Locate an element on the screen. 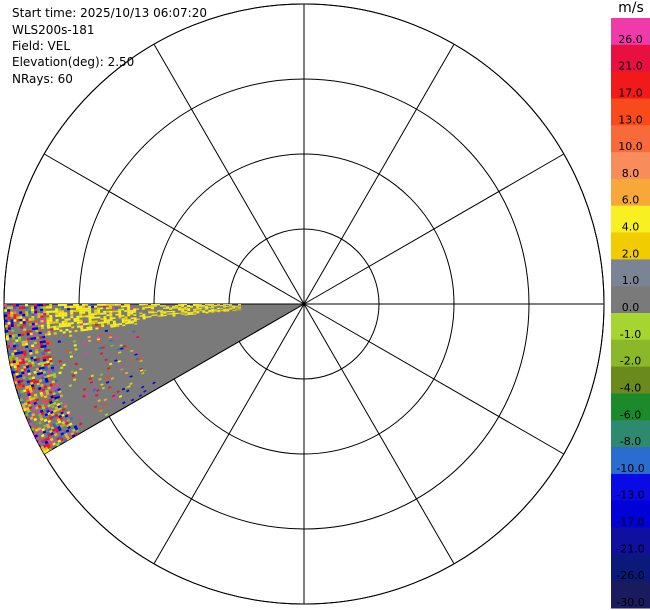  azimuth-spoke is located at coordinates (434, 379).